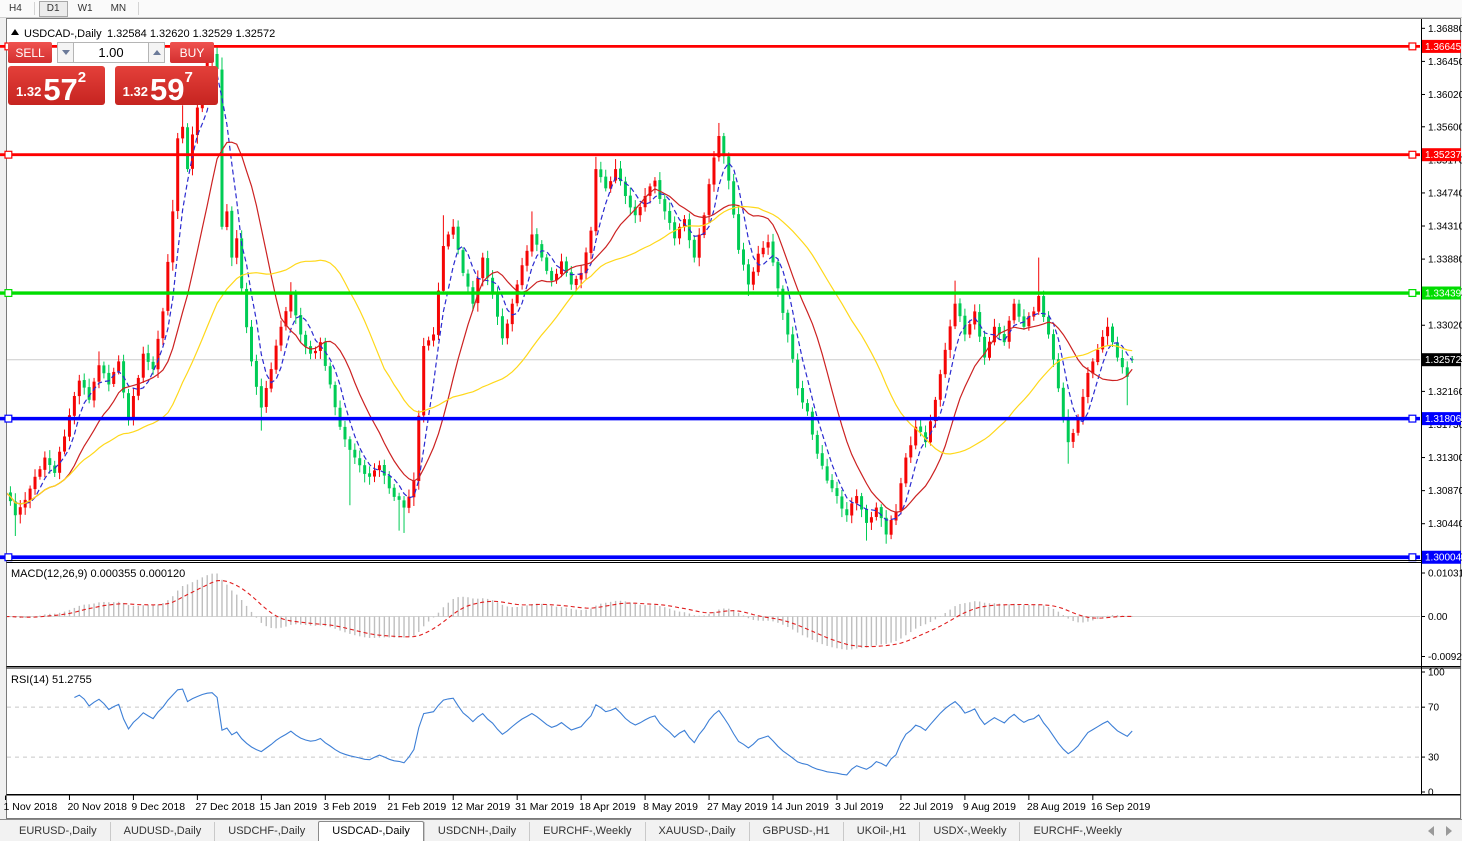 This screenshot has width=1462, height=841. What do you see at coordinates (371, 831) in the screenshot?
I see `chart-tab-usdcad-daily: USDCAD-,Daily` at bounding box center [371, 831].